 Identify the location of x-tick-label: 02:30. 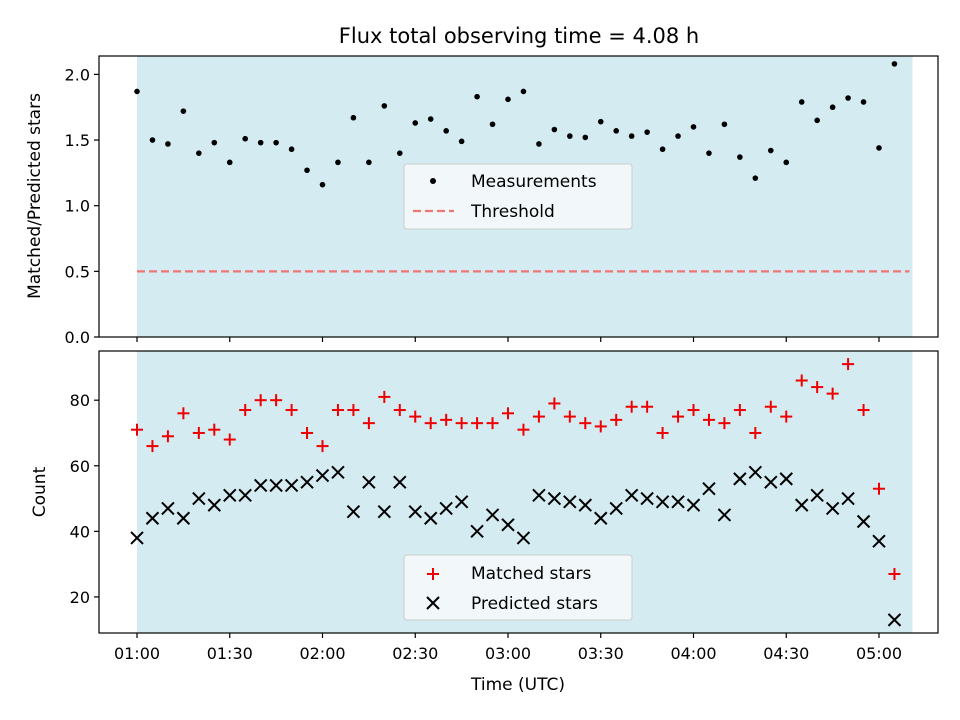
(415, 653).